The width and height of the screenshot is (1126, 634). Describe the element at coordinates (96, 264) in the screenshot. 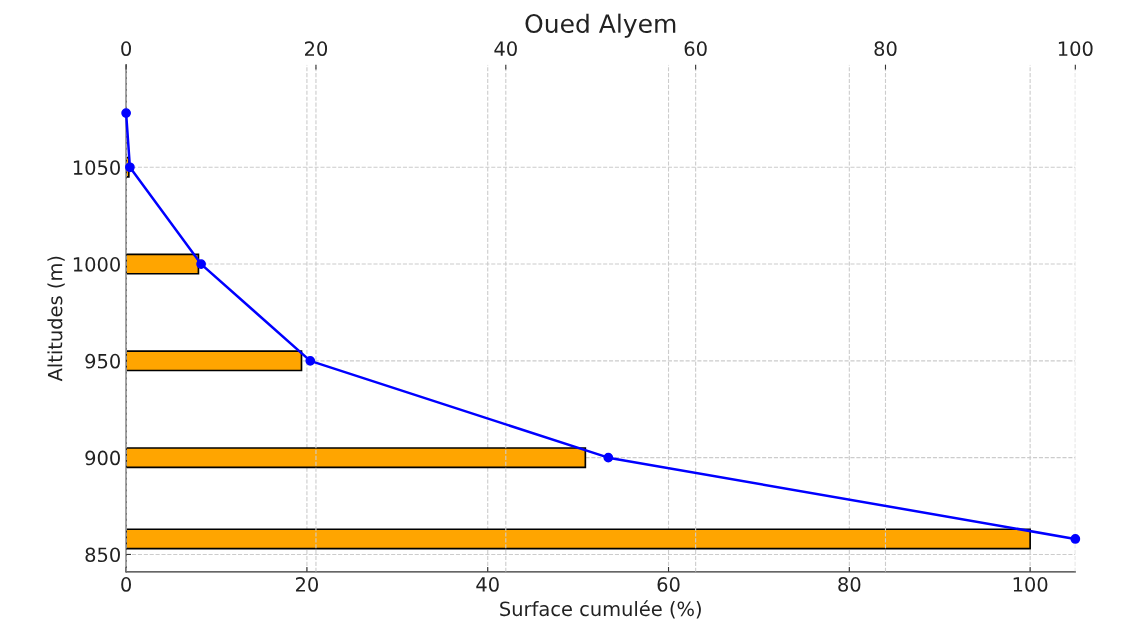

I see `y-tick-label: 1000` at that location.